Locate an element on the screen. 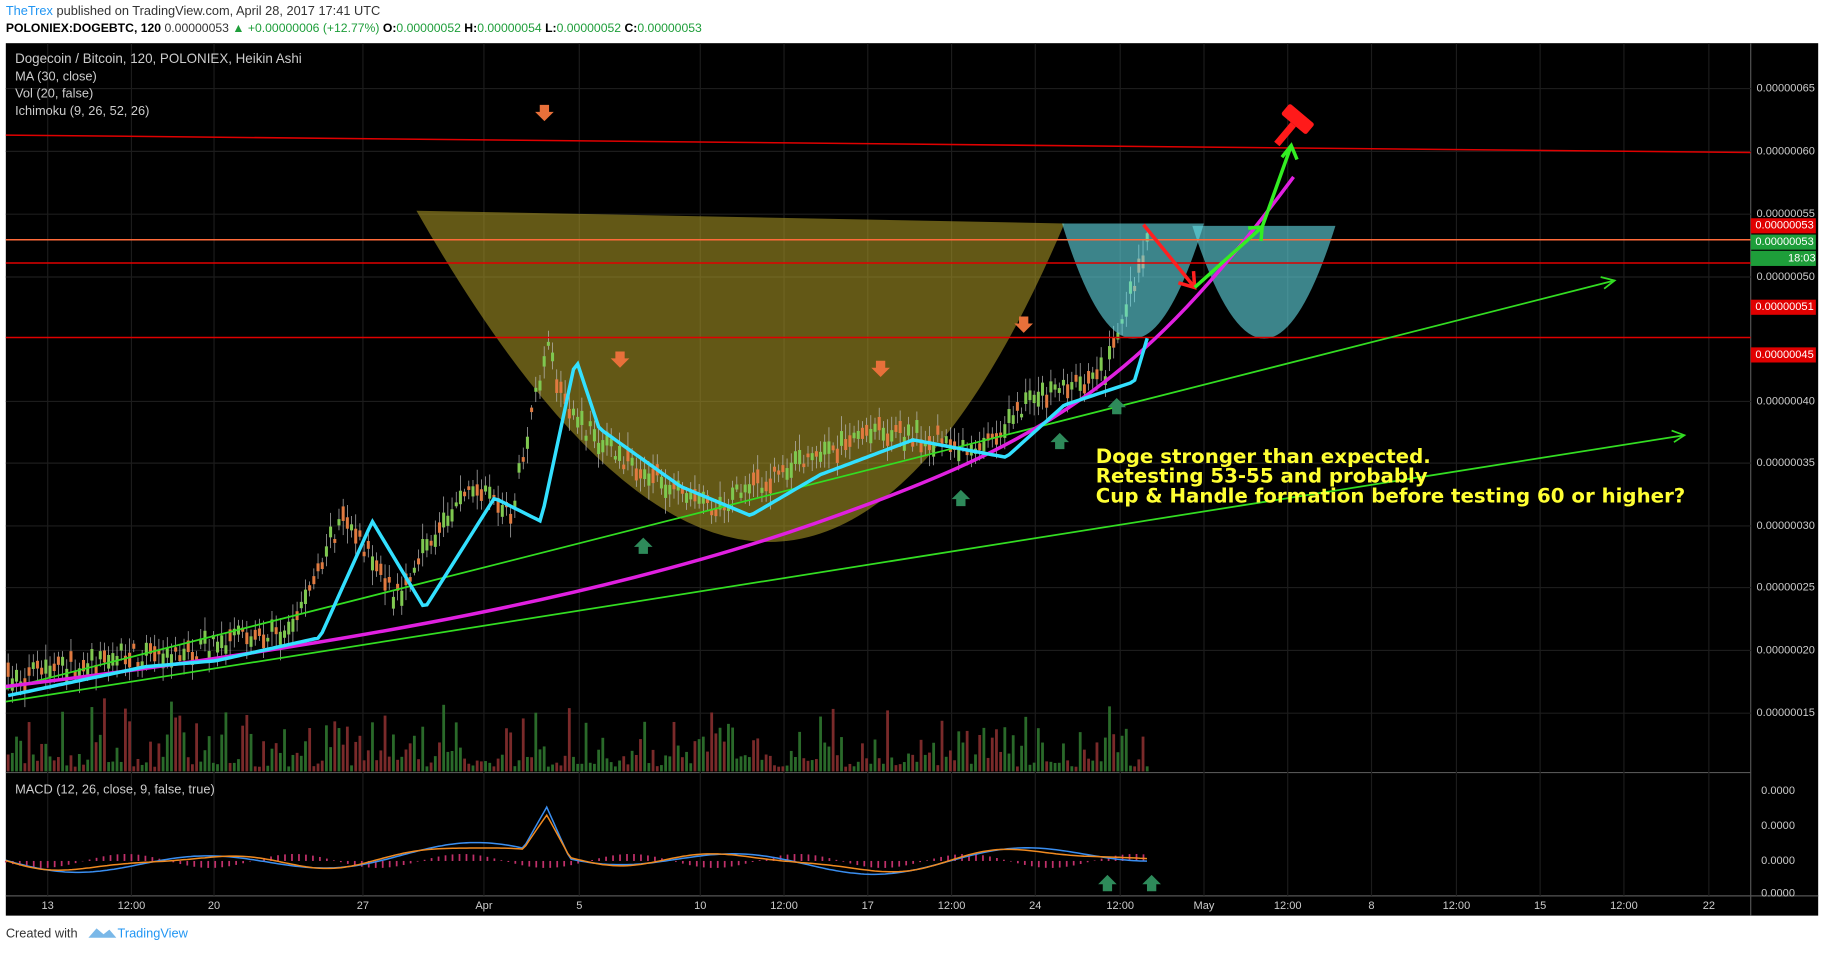  footer-brand: TradingView is located at coordinates (152, 933).